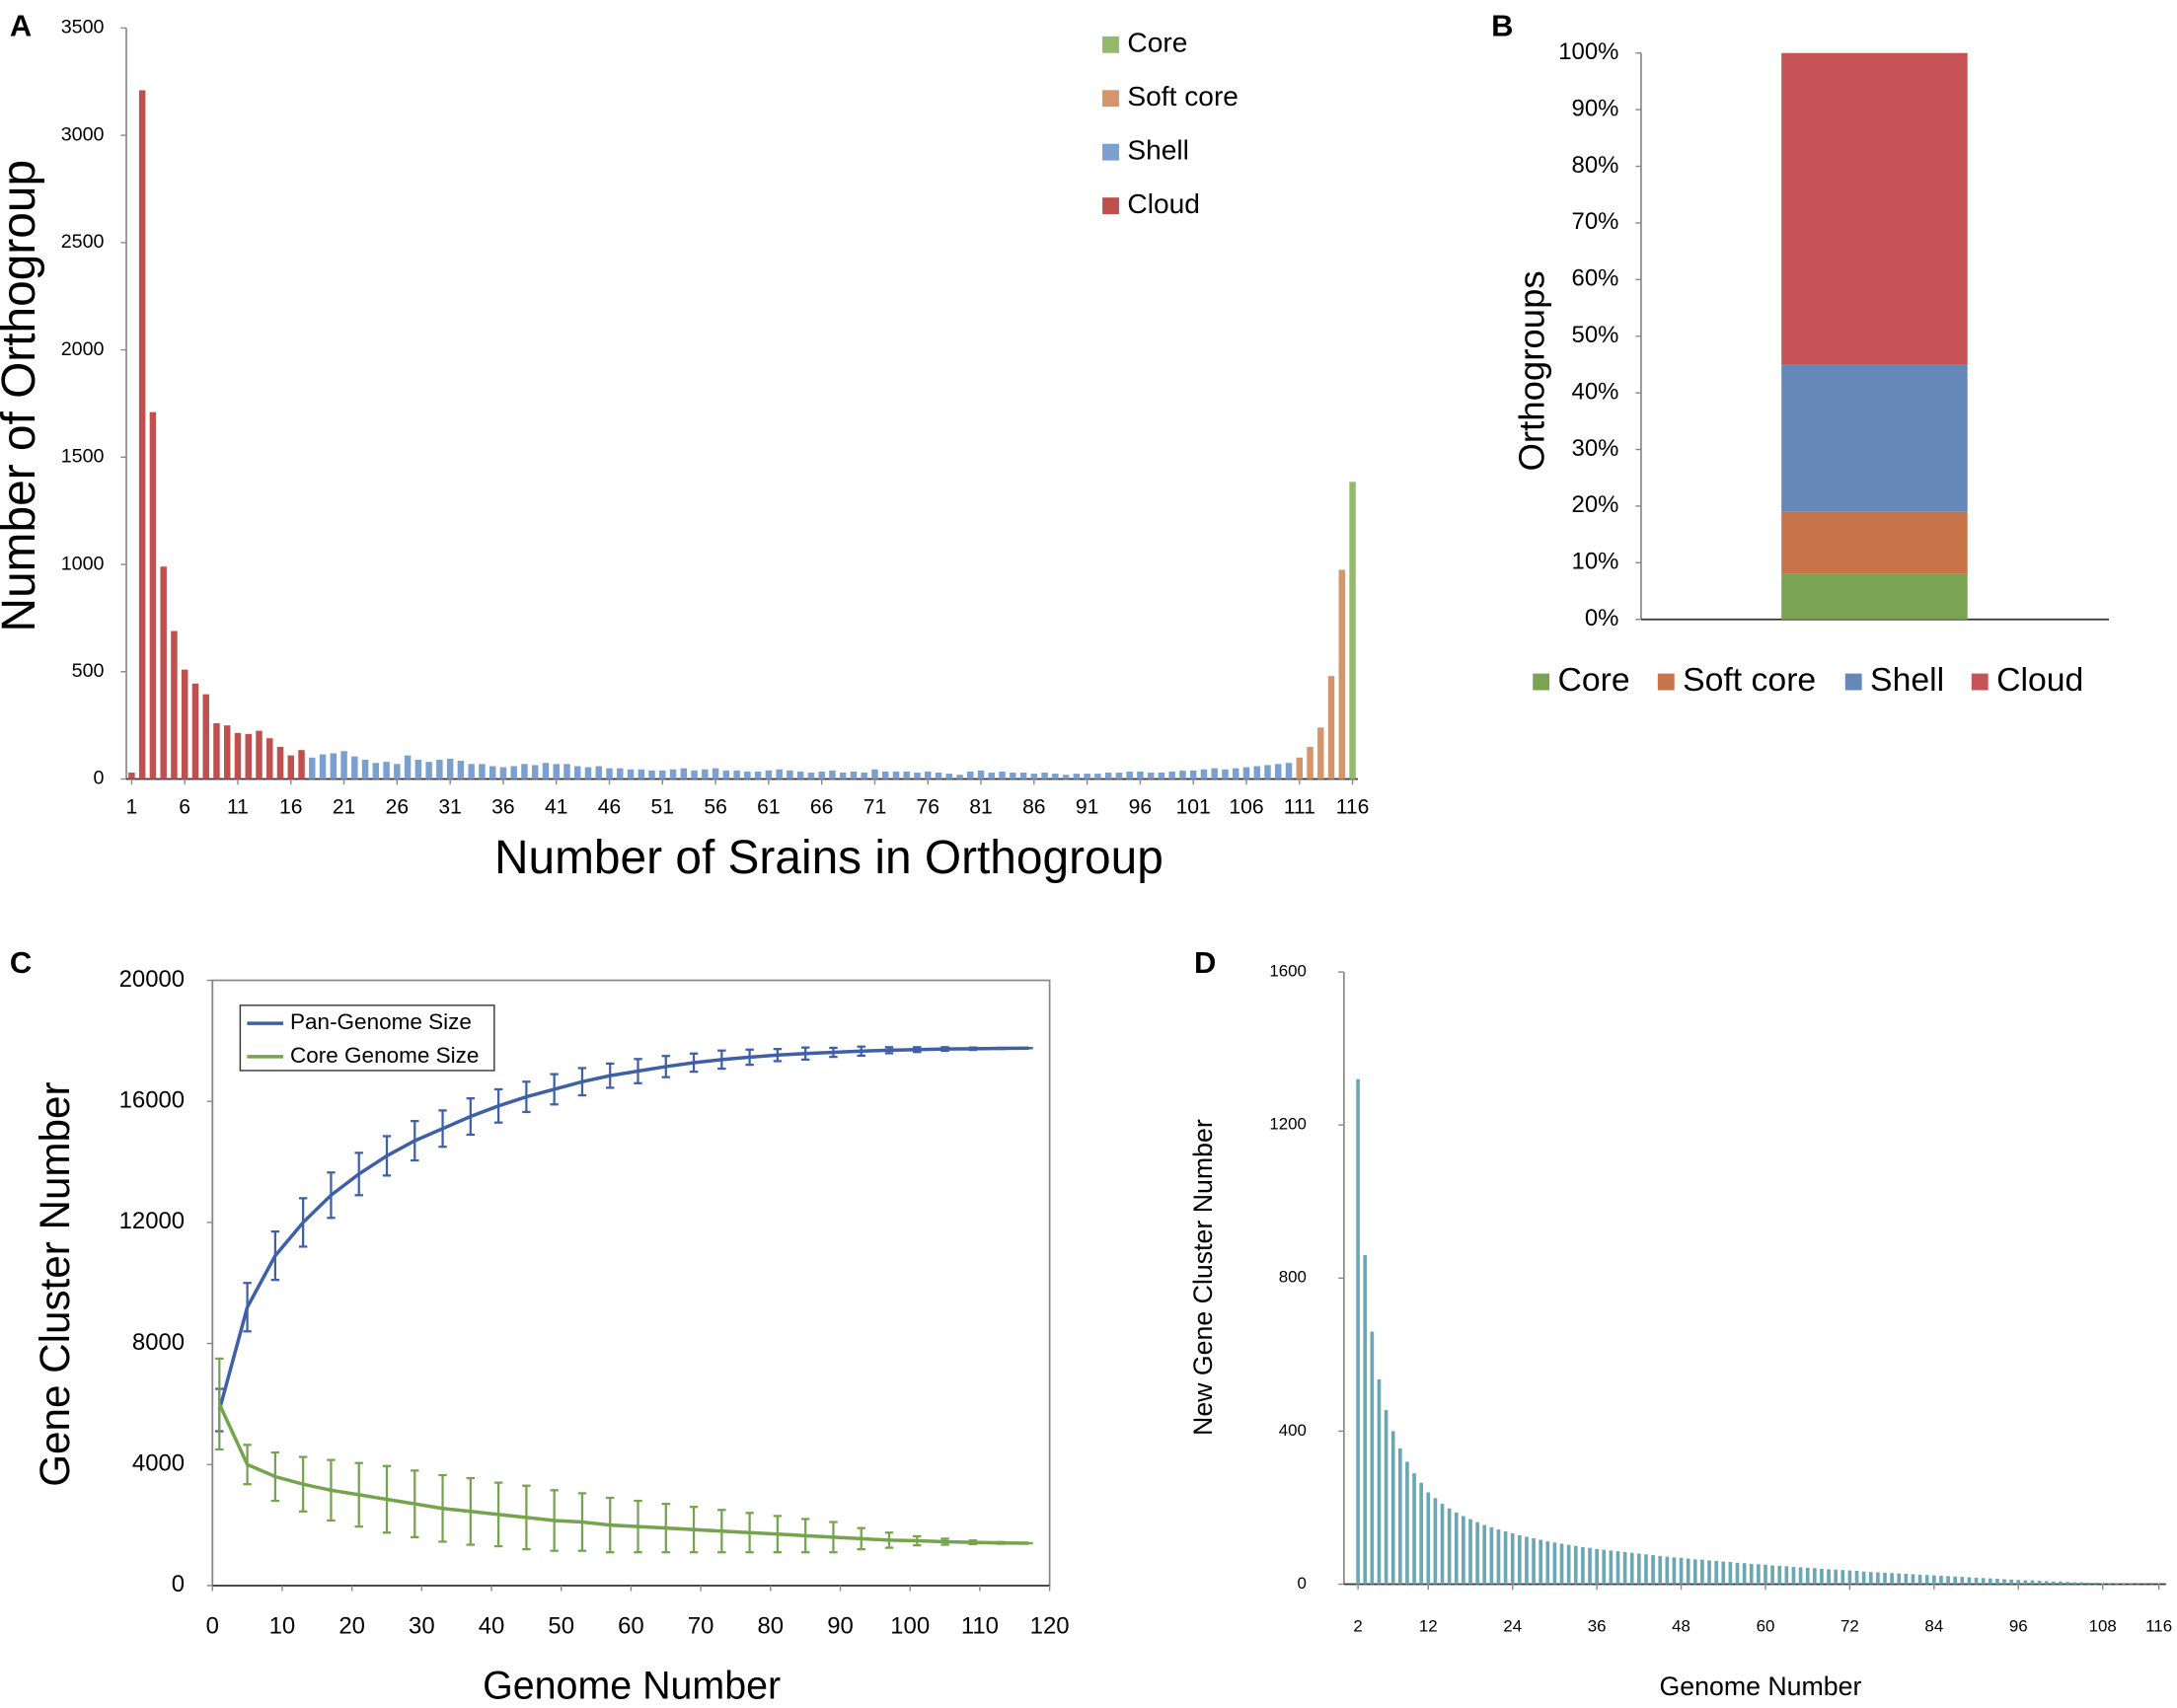  Describe the element at coordinates (1760, 1686) in the screenshot. I see `x-axis-label: Genome Number` at that location.